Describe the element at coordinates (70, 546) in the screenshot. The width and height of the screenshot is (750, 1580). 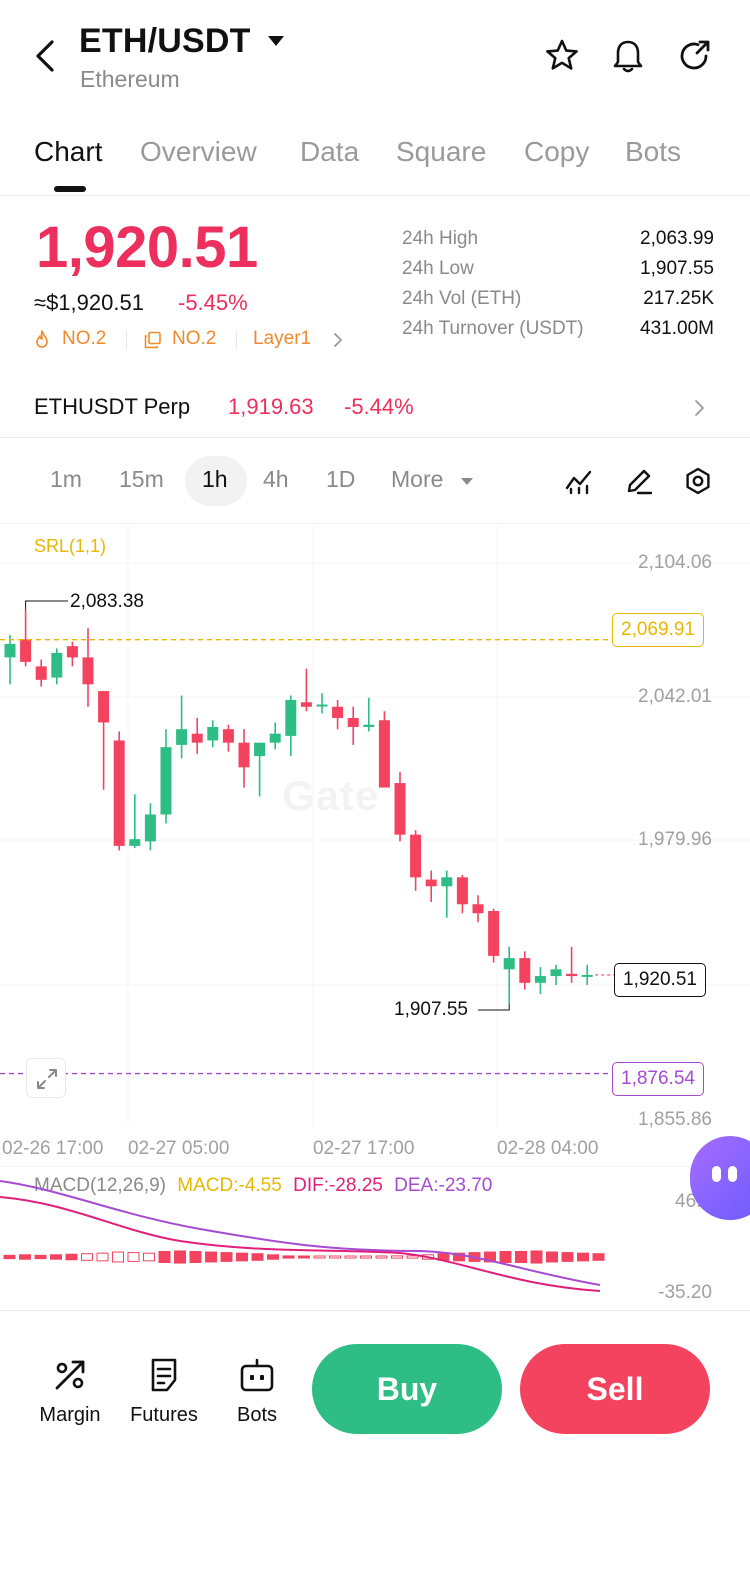
I see `srl-indicator-label: SRL(1,1)` at that location.